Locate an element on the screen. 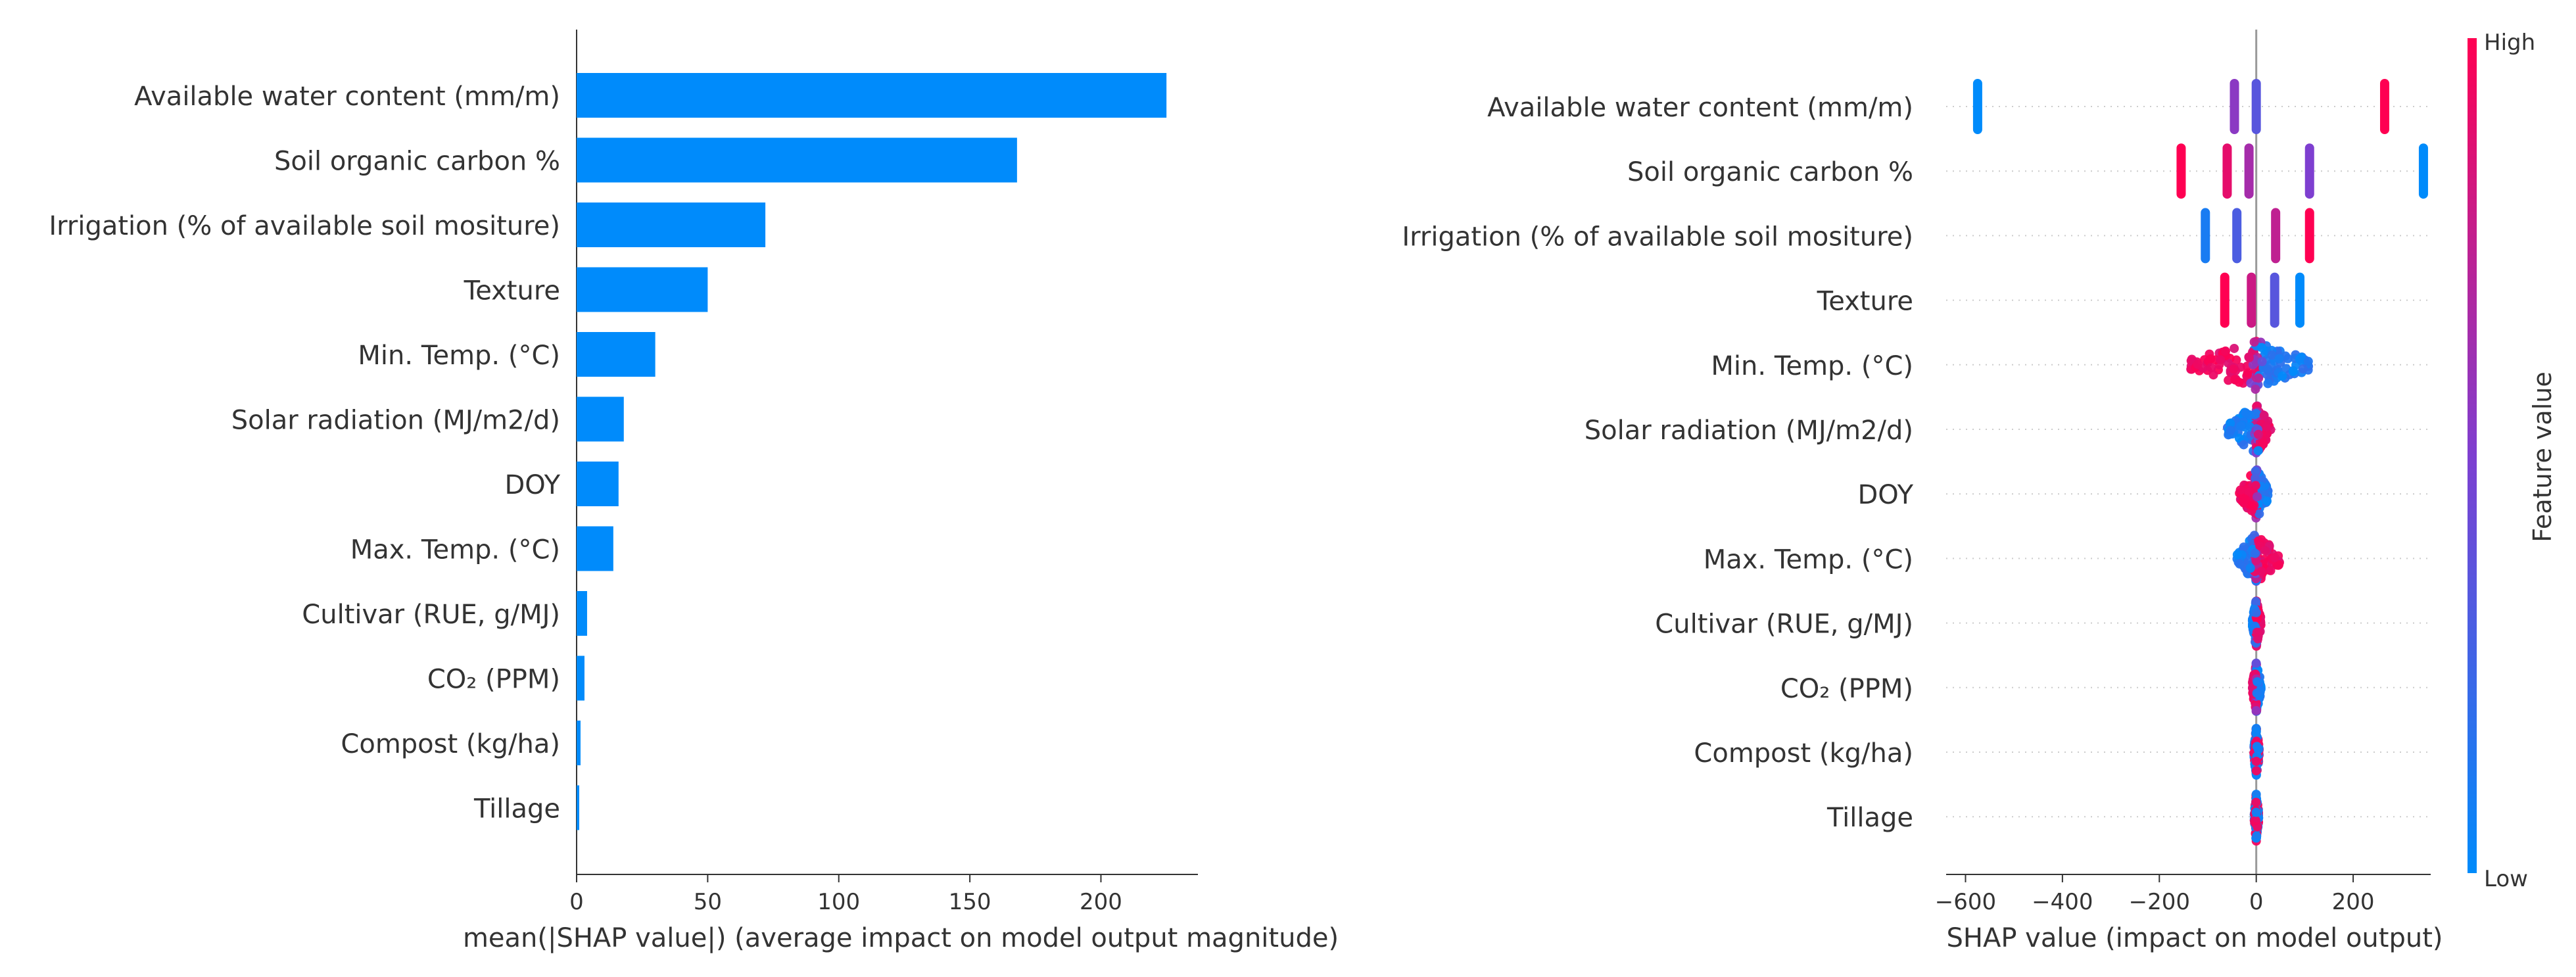 Image resolution: width=2576 pixels, height=977 pixels. feature-value-colorbar: High Low Feature value is located at coordinates (2513, 461).